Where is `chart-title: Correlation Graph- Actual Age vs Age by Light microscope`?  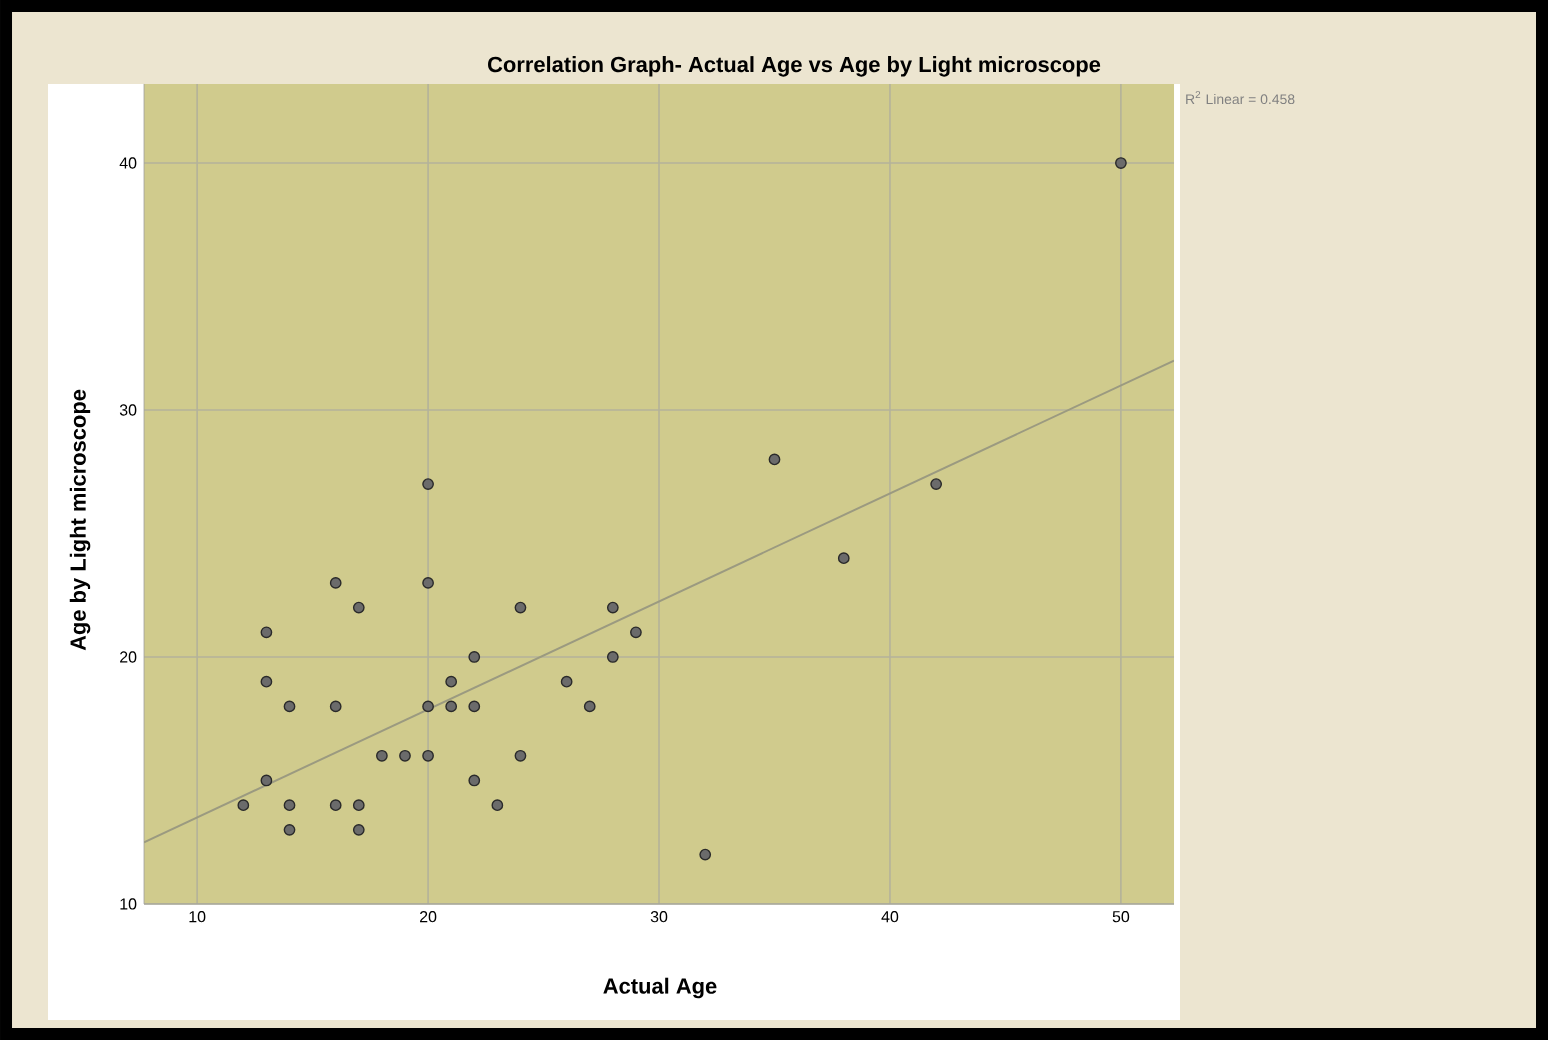
chart-title: Correlation Graph- Actual Age vs Age by Light microscope is located at coordinates (794, 66).